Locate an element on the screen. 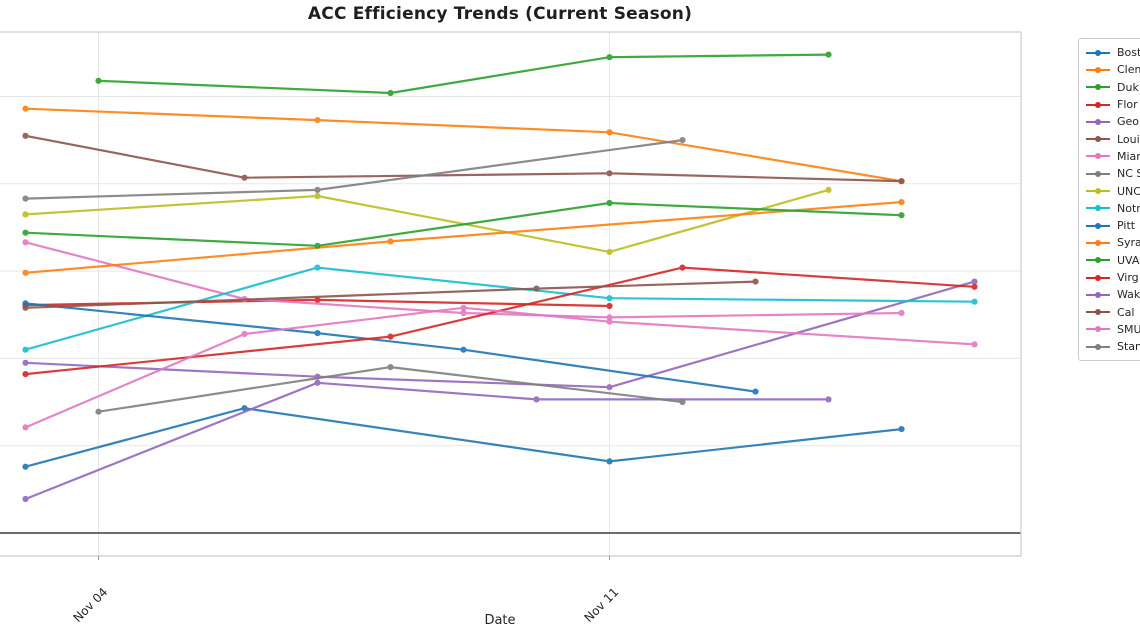 The width and height of the screenshot is (1140, 641). legend-item-stan: Stan is located at coordinates (1113, 346).